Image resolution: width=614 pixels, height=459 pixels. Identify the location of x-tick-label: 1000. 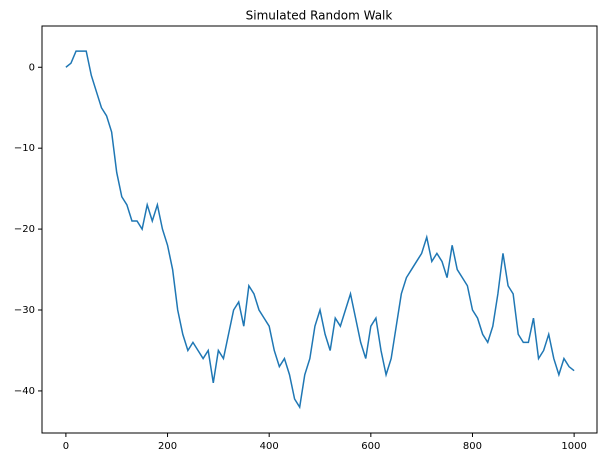
(573, 446).